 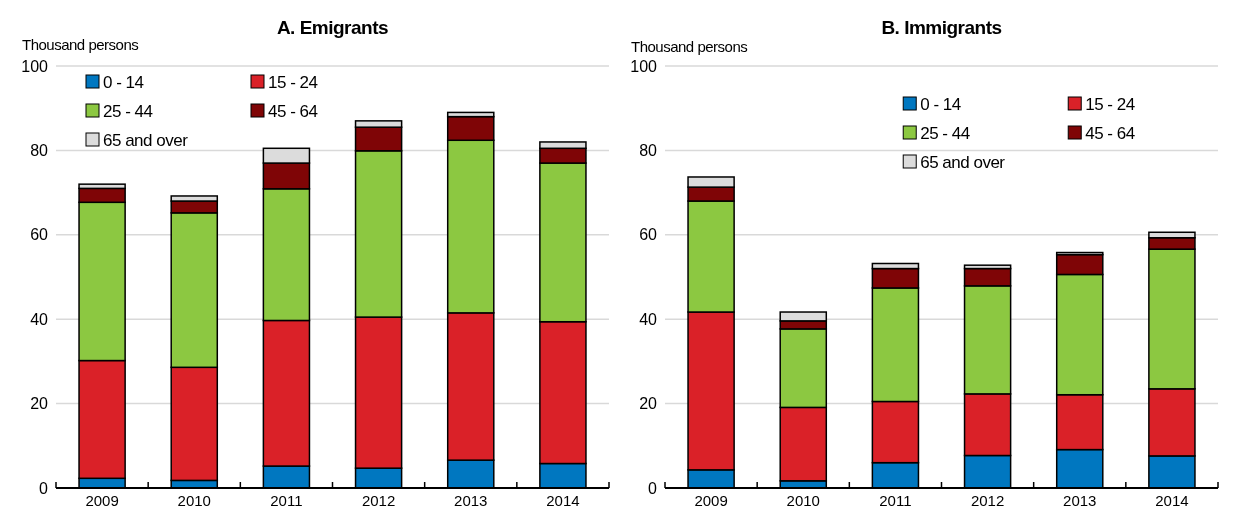 I want to click on chart-title: A. Emigrants, so click(x=332, y=27).